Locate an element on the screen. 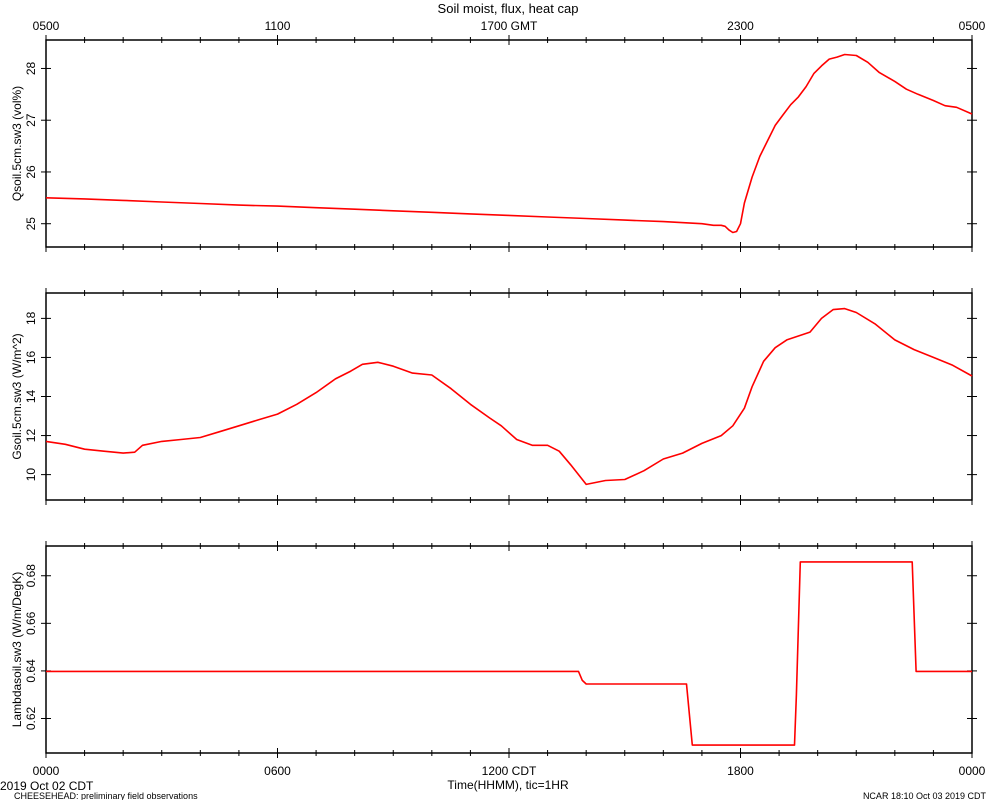 The image size is (1000, 800). x-top-tick-label: 2300 is located at coordinates (740, 26).